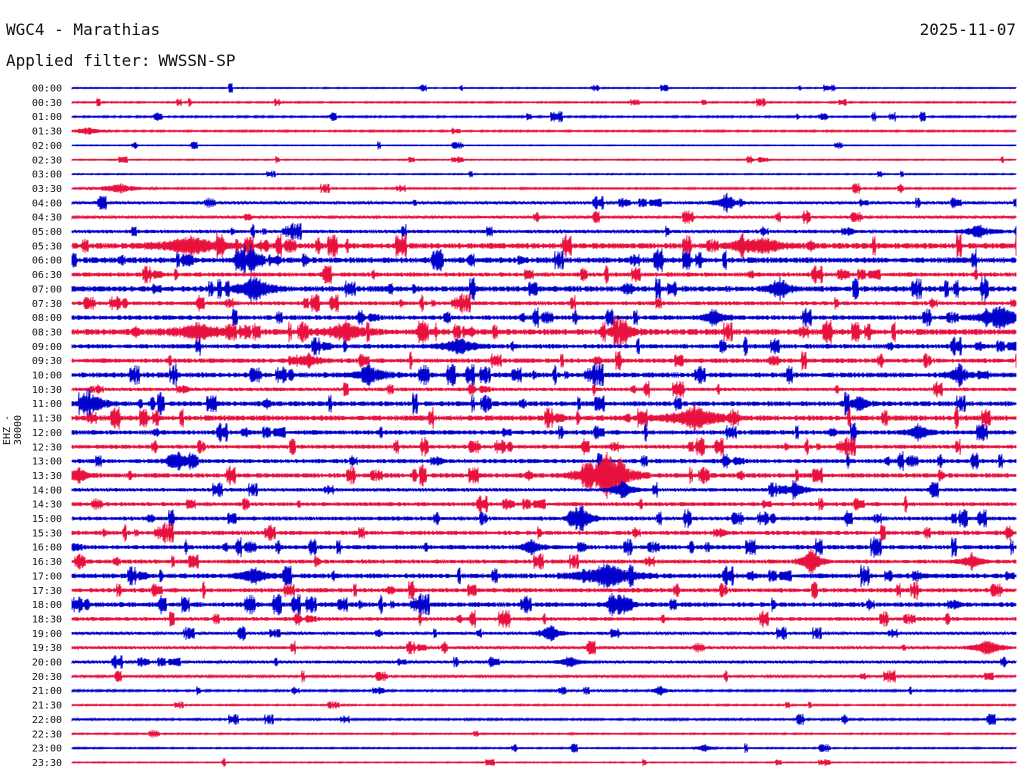  What do you see at coordinates (47, 203) in the screenshot?
I see `row-tick-label: 04:00` at bounding box center [47, 203].